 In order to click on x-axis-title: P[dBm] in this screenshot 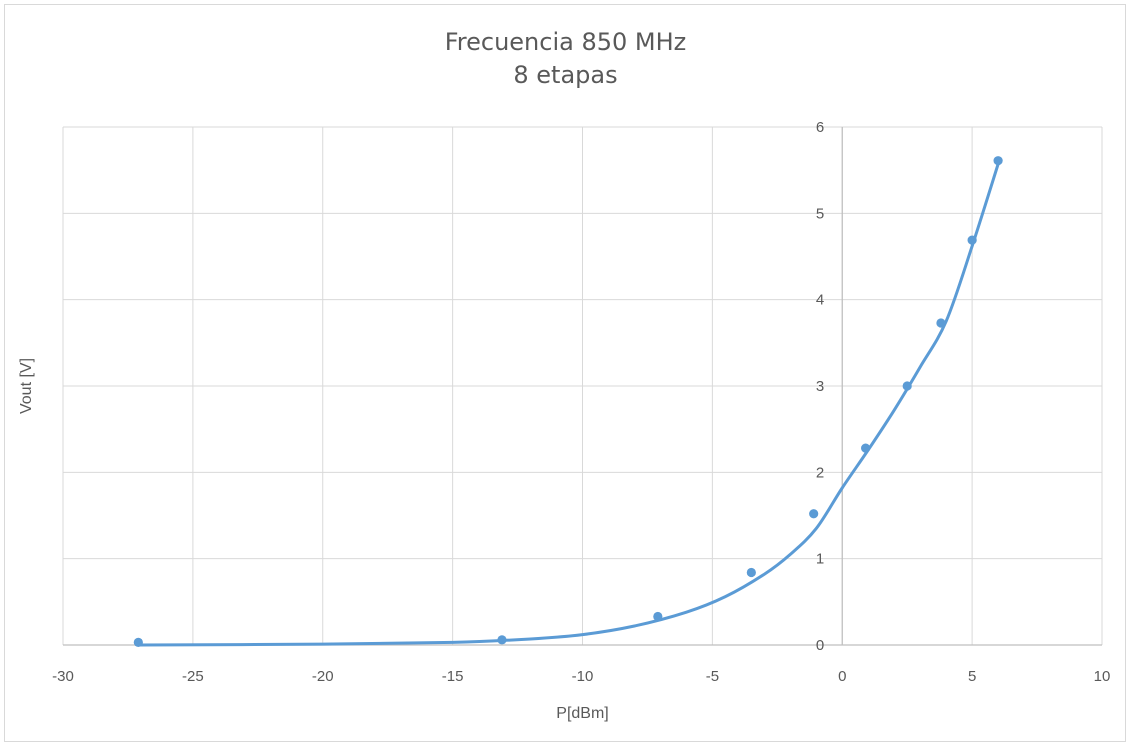, I will do `click(582, 713)`.